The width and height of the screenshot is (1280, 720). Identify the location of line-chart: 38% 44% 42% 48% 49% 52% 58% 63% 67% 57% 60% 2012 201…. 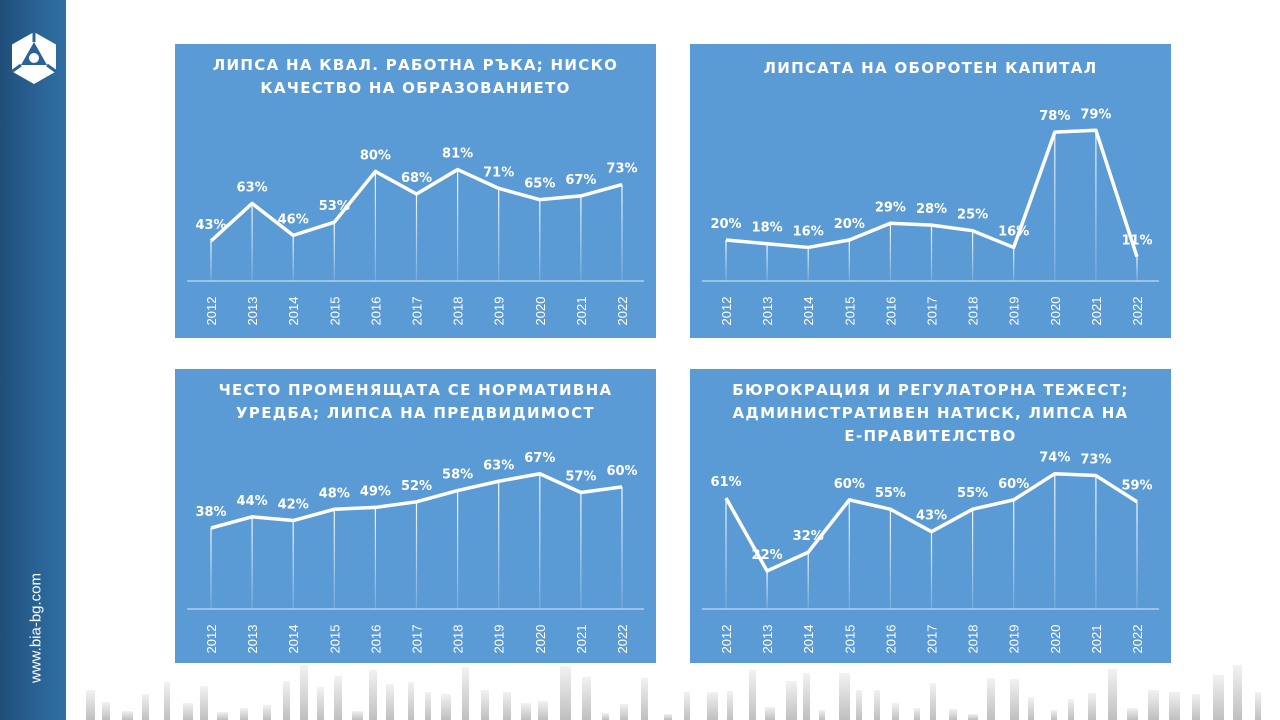
(415, 552).